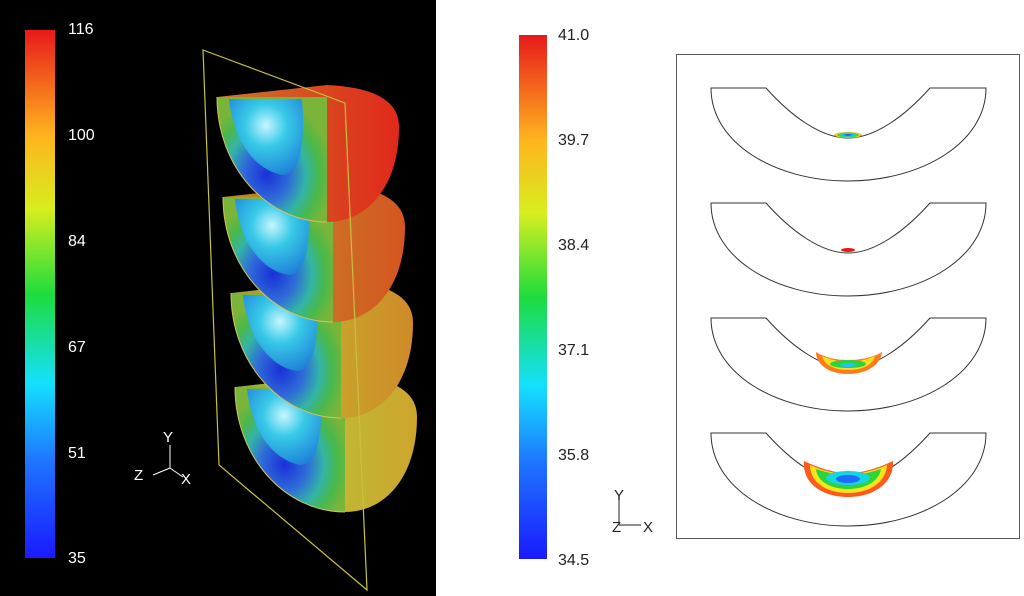  Describe the element at coordinates (81, 29) in the screenshot. I see `left-colorbar-tick: 116` at that location.